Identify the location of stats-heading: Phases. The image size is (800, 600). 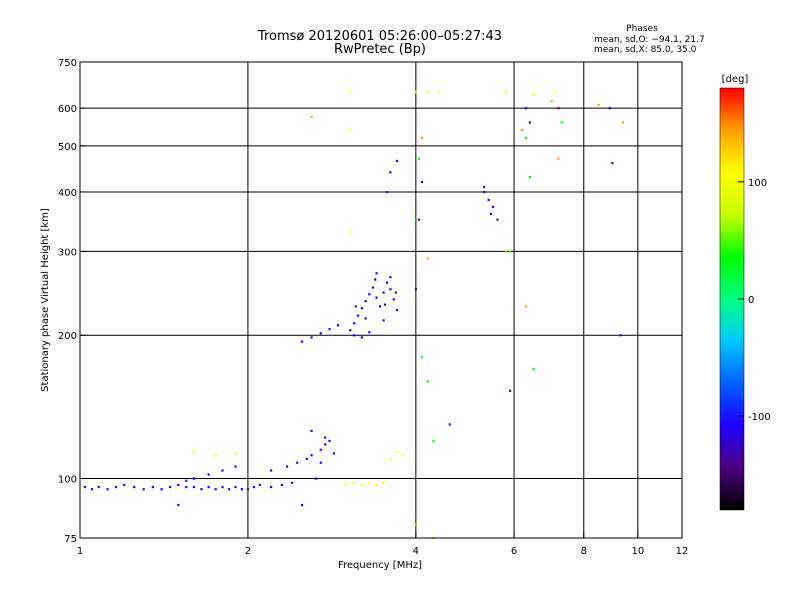
(642, 29).